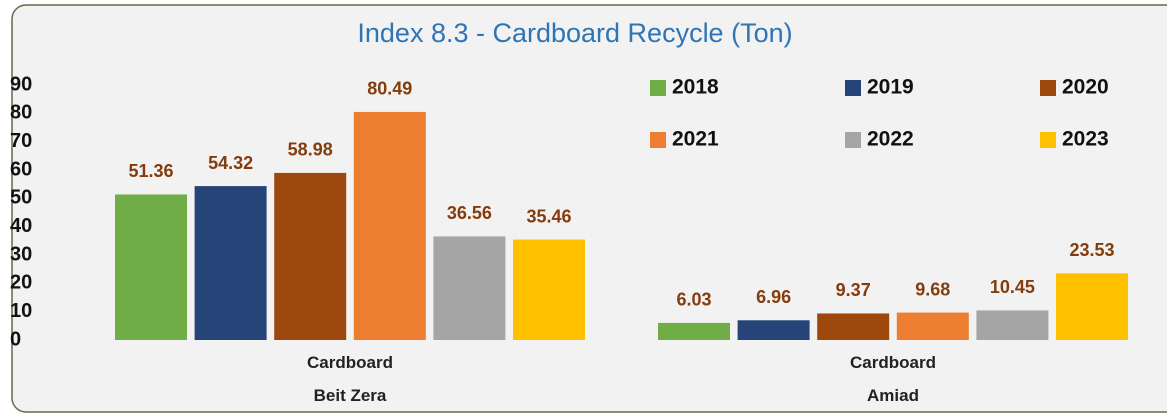 The height and width of the screenshot is (419, 1167). Describe the element at coordinates (310, 150) in the screenshot. I see `data-label: 58.98` at that location.